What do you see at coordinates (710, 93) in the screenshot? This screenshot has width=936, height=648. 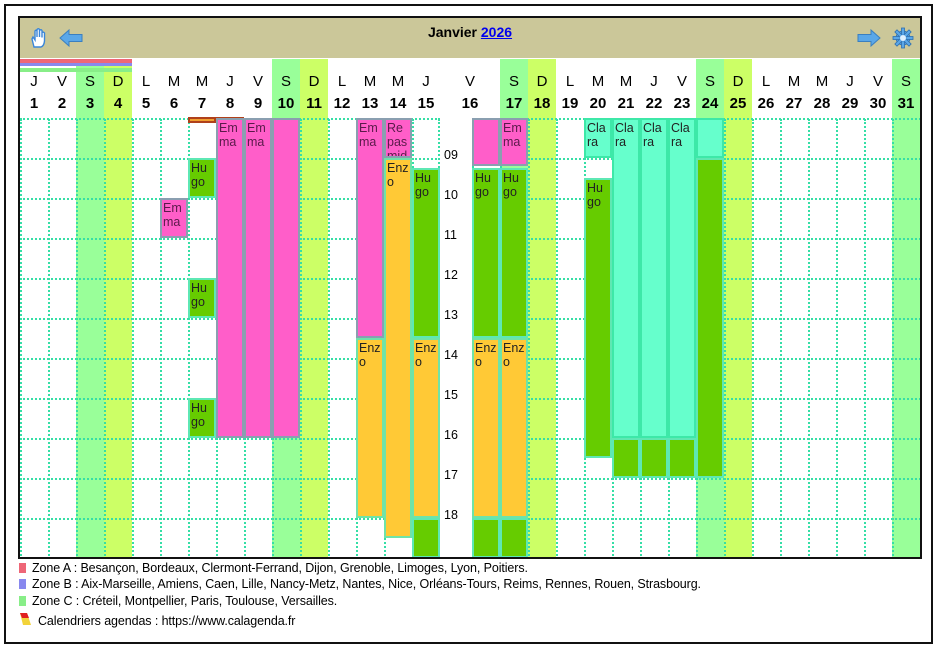 I see `day-header-24: S 24` at bounding box center [710, 93].